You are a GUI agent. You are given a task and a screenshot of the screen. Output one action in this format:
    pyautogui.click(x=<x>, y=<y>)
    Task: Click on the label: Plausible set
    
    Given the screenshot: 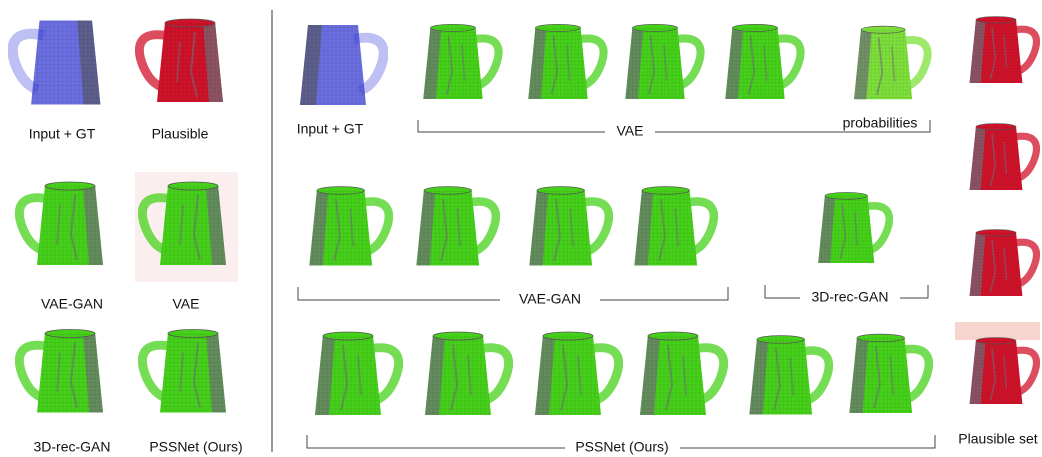 What is the action you would take?
    pyautogui.click(x=997, y=439)
    